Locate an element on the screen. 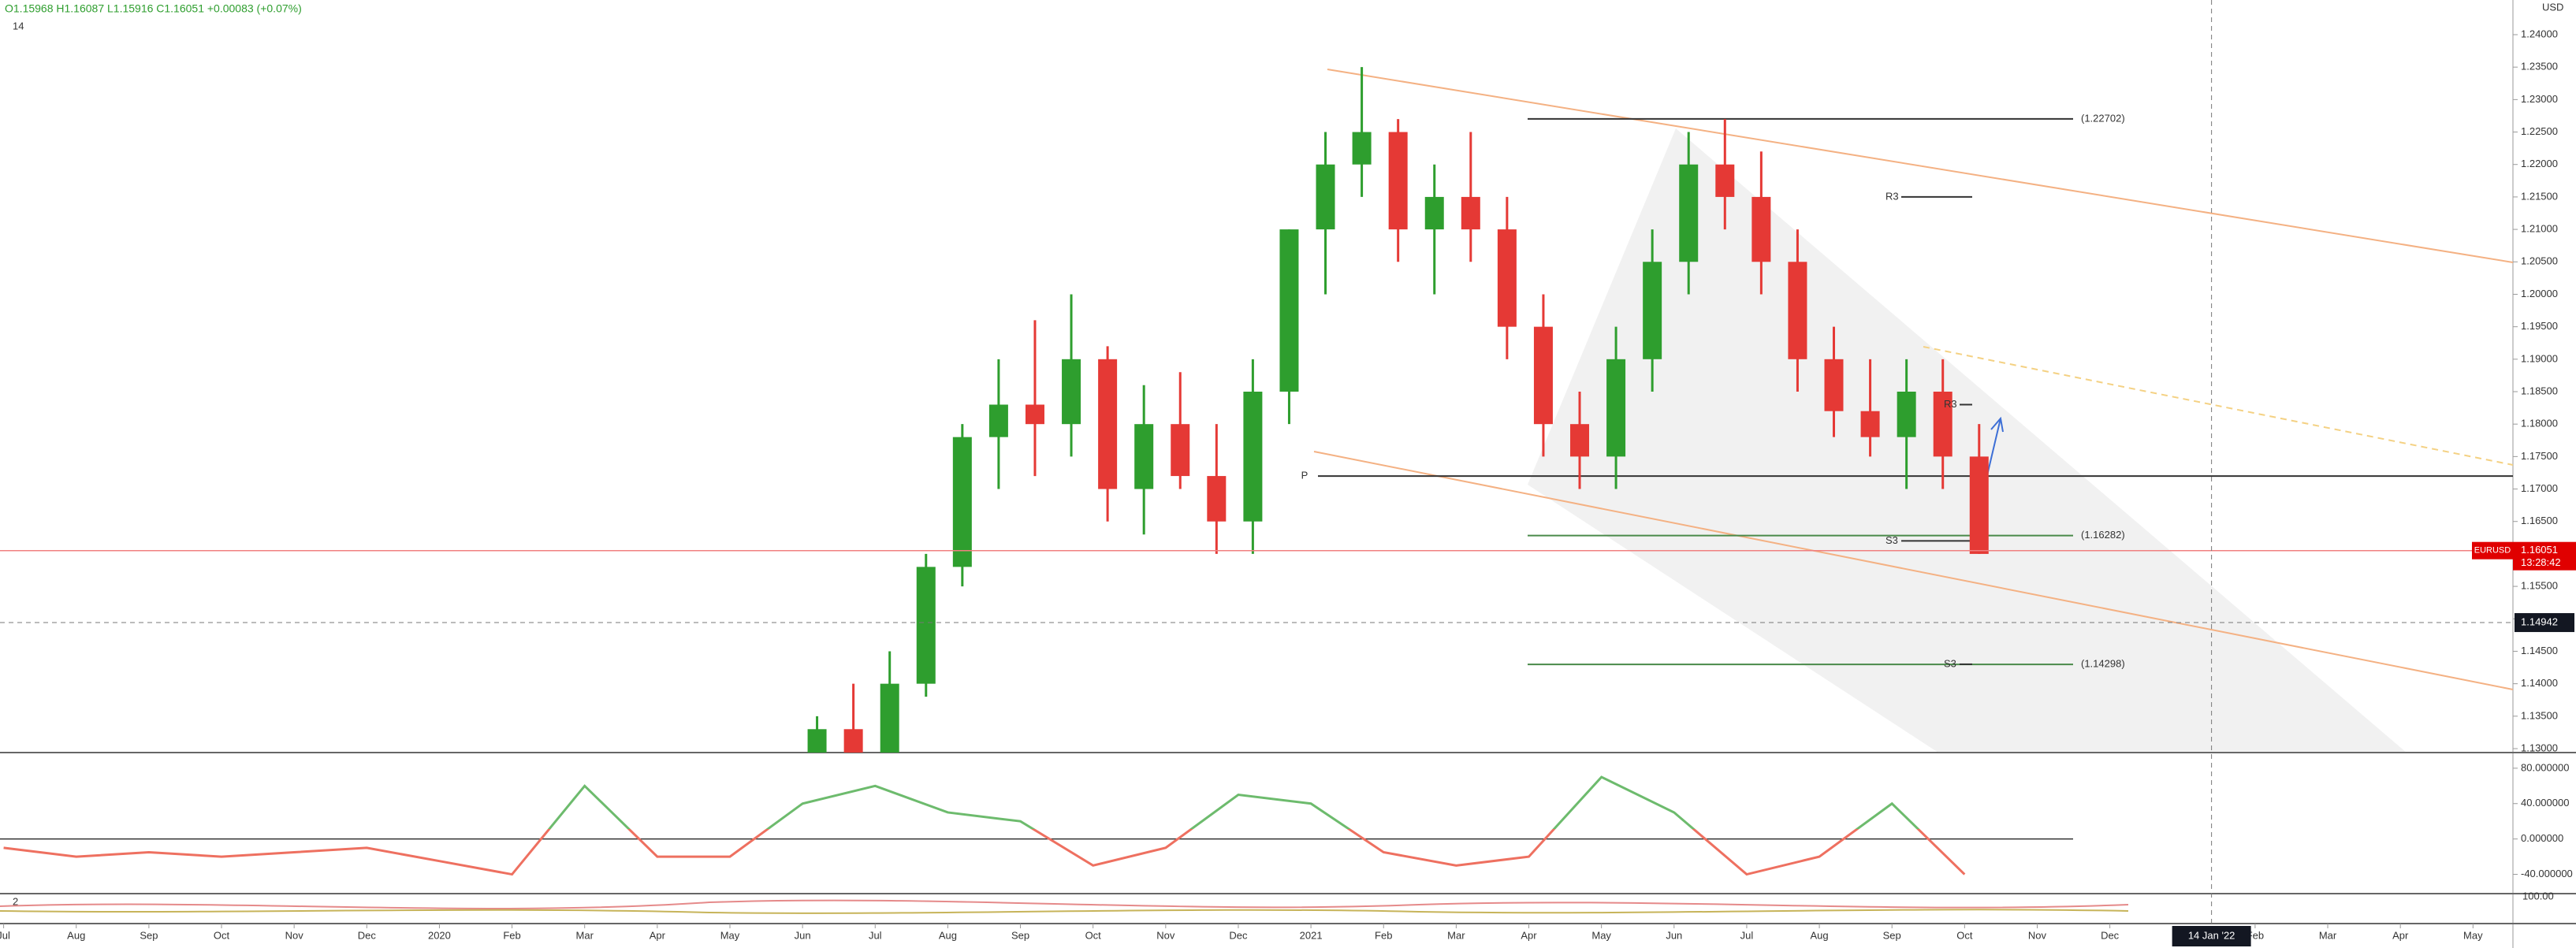 The image size is (2576, 948). y-tick-label: 1.23000 is located at coordinates (2539, 99).